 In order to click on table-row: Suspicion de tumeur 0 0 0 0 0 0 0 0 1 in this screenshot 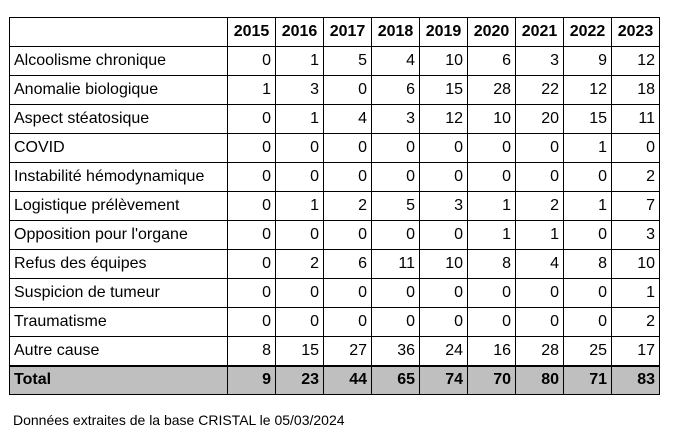, I will do `click(334, 293)`.